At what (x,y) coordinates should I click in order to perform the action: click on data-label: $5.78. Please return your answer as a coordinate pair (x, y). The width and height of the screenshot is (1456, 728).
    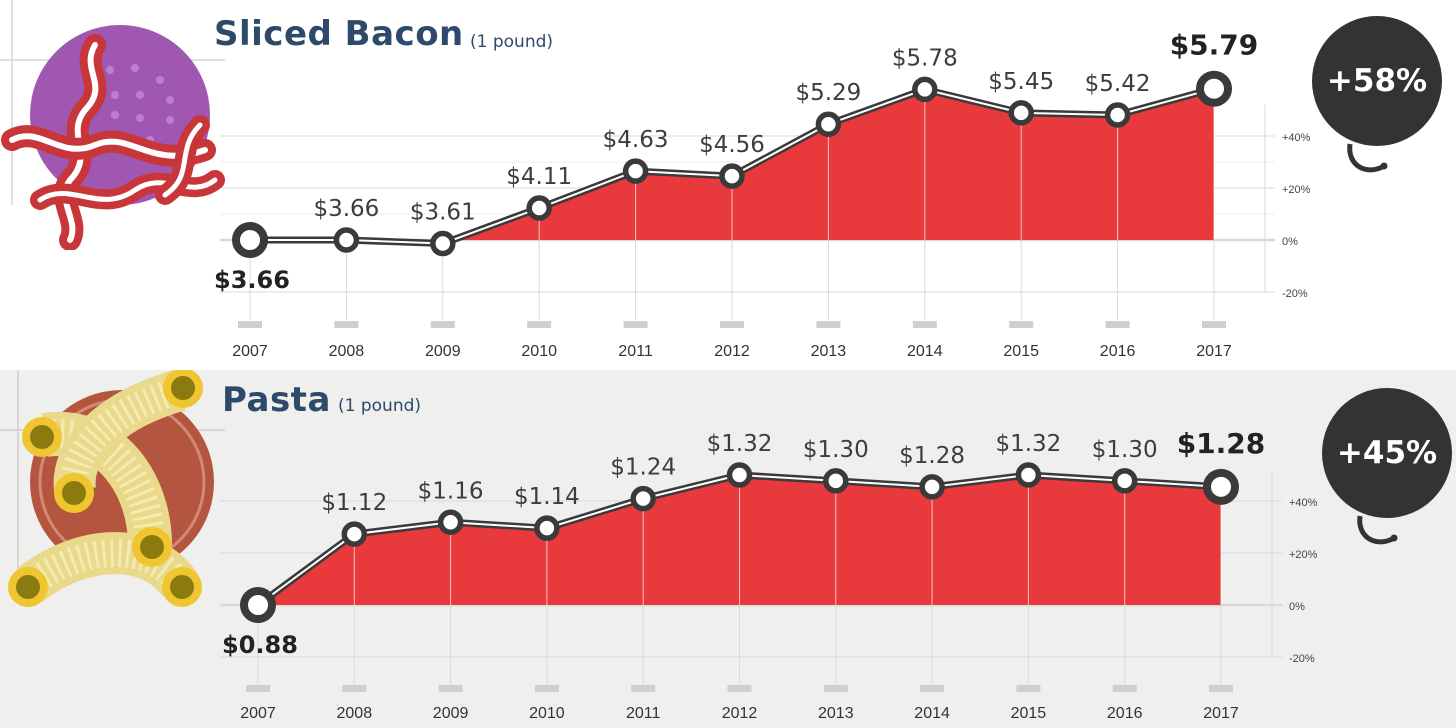
    Looking at the image, I should click on (925, 58).